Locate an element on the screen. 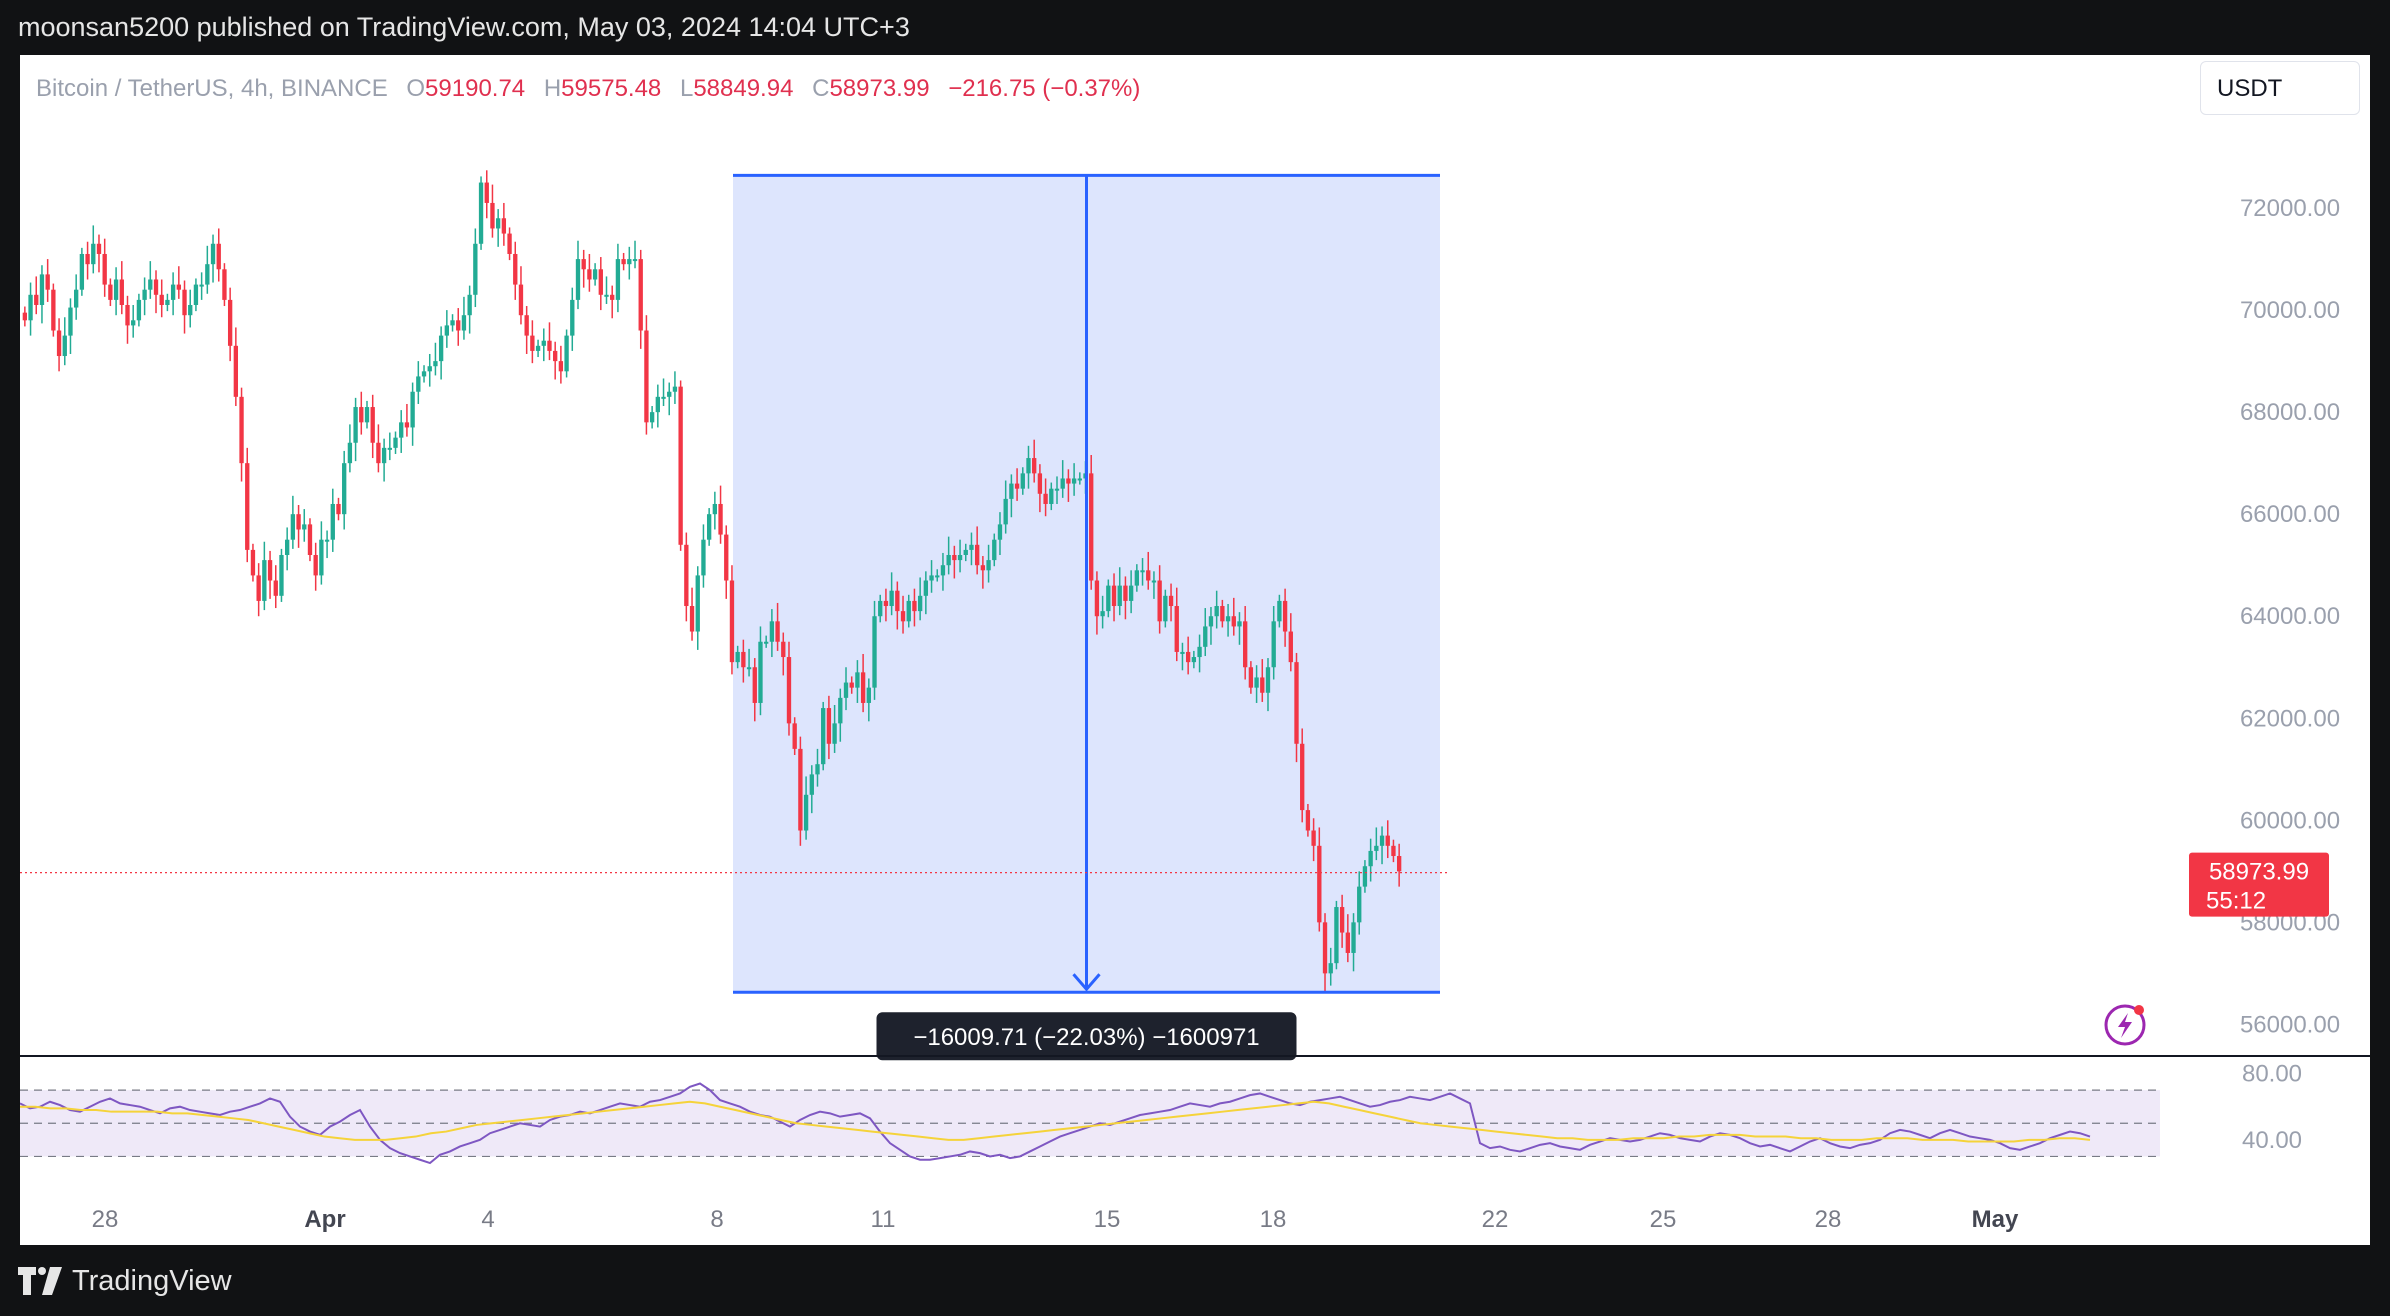 This screenshot has height=1316, width=2390. symbol-name: Bitcoin / TetherUS, 4h, BINANCE is located at coordinates (212, 88).